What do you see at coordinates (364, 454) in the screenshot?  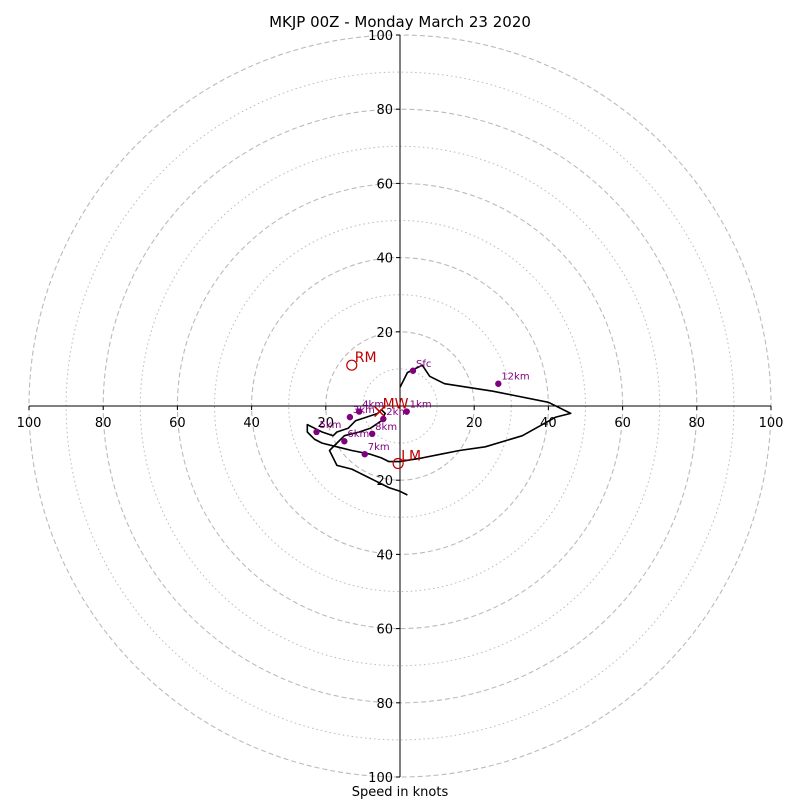 I see `height-marker-7km` at bounding box center [364, 454].